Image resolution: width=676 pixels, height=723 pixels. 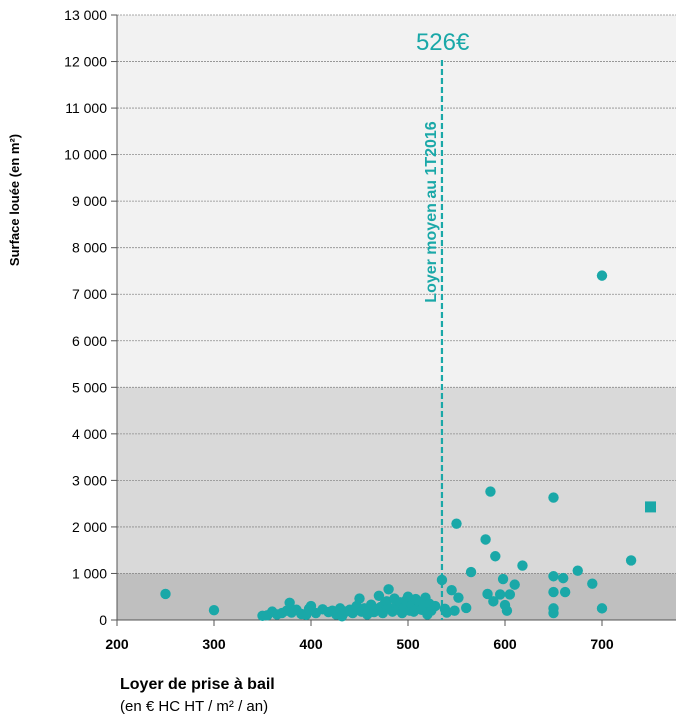 What do you see at coordinates (86, 108) in the screenshot?
I see `y-tick-label: 11 000` at bounding box center [86, 108].